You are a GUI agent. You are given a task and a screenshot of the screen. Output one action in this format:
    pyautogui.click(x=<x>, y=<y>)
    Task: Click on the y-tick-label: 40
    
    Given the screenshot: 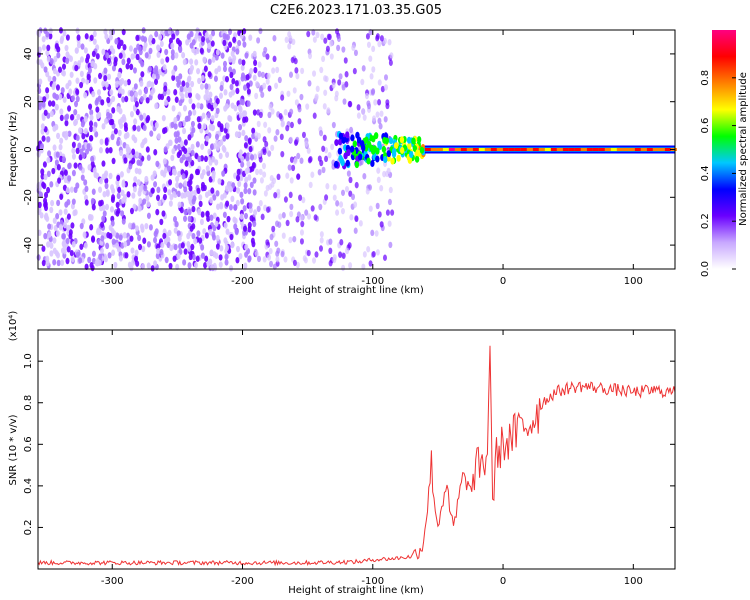 What is the action you would take?
    pyautogui.click(x=28, y=54)
    